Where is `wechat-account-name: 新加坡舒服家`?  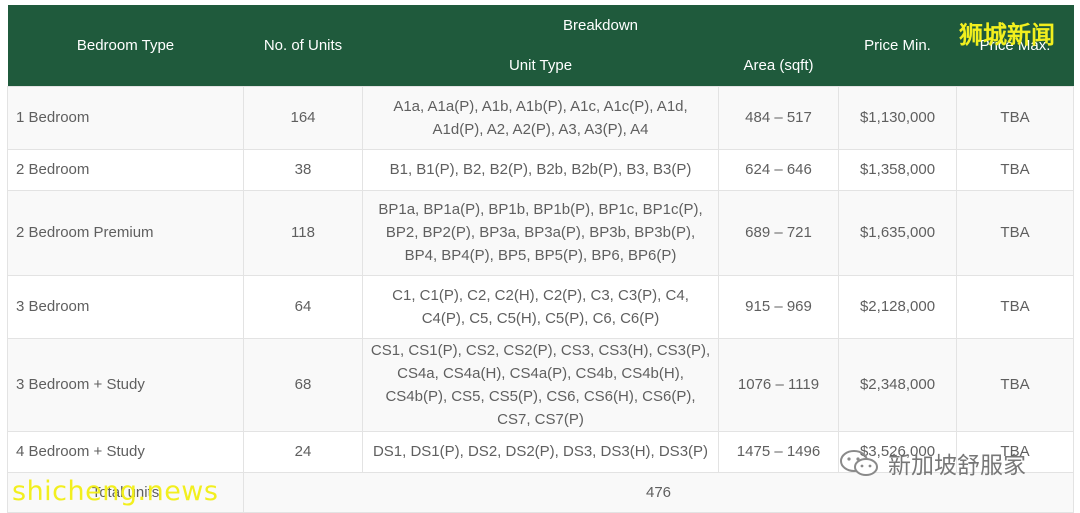
wechat-account-name: 新加坡舒服家 is located at coordinates (957, 466).